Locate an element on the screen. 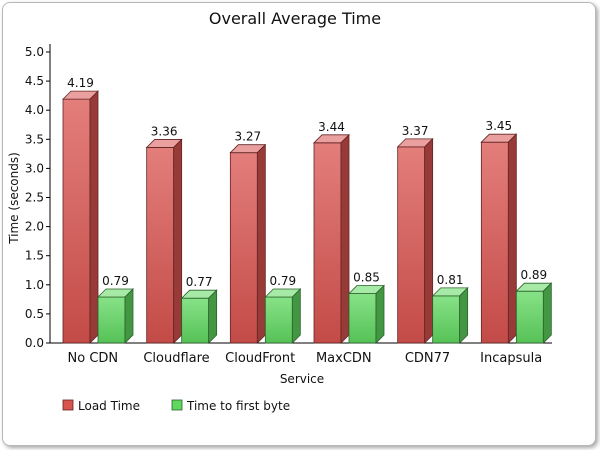  x-tick-label: Cloudflare is located at coordinates (176, 358).